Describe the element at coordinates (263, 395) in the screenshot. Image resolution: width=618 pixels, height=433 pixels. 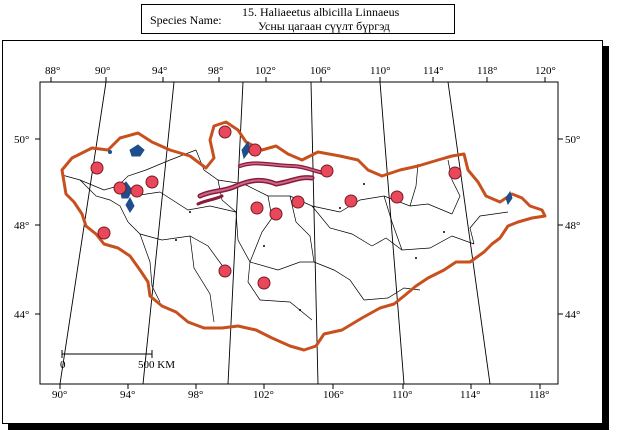
I see `tick-bottom-3: 102°` at that location.